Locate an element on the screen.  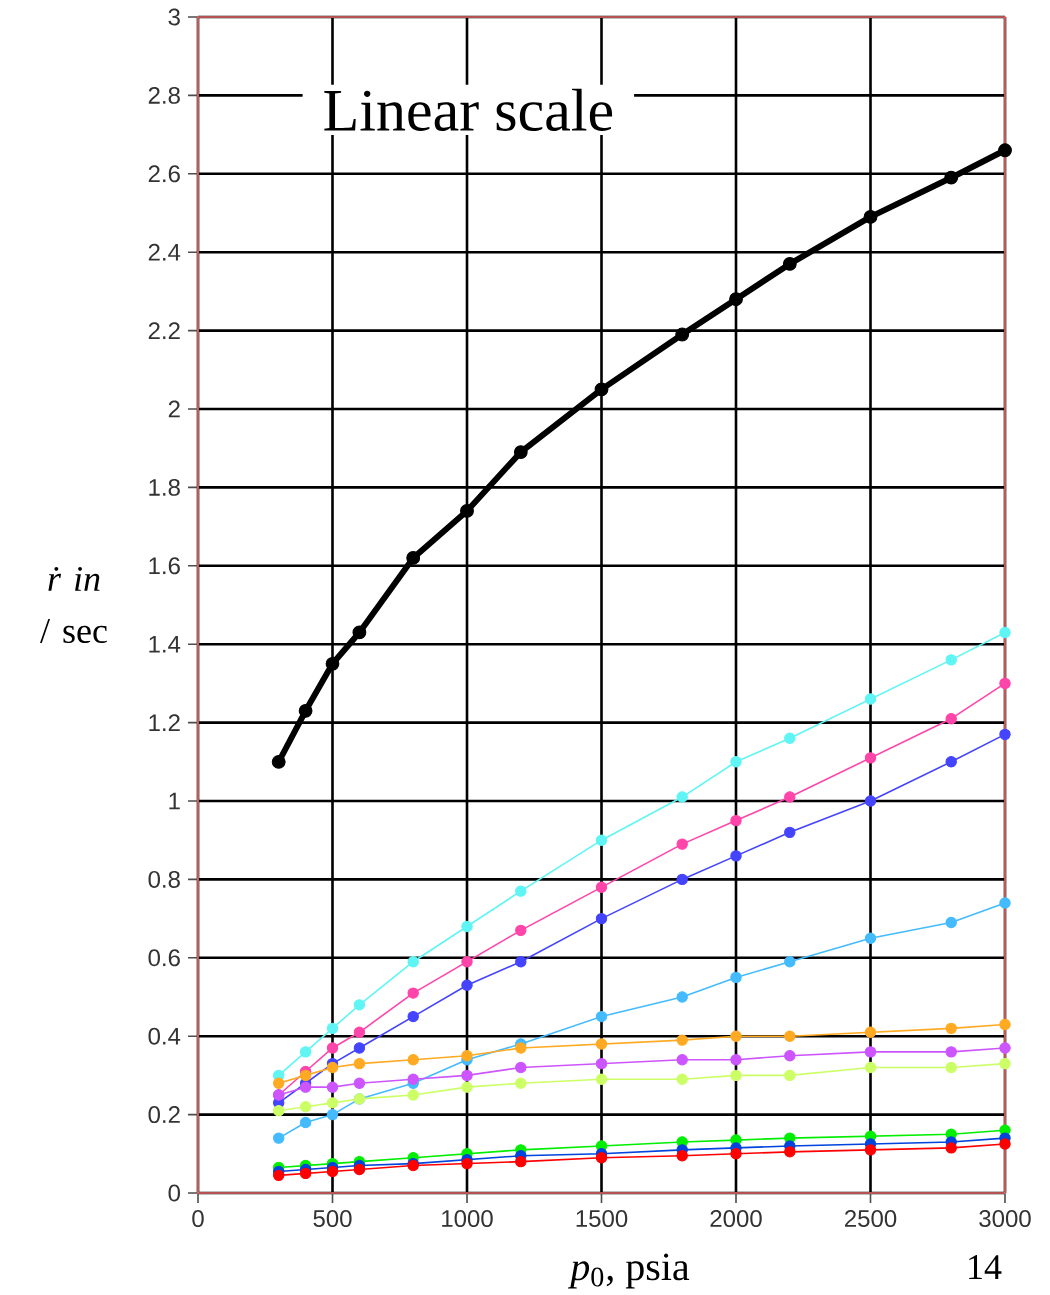
y-tick-label: 0.8 is located at coordinates (164, 879).